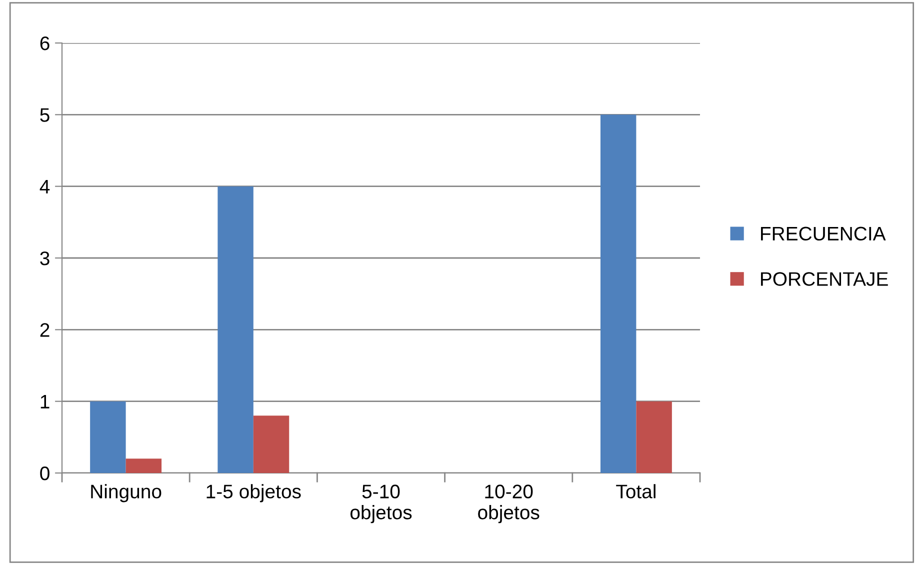  I want to click on y-tick-label: 3, so click(45, 258).